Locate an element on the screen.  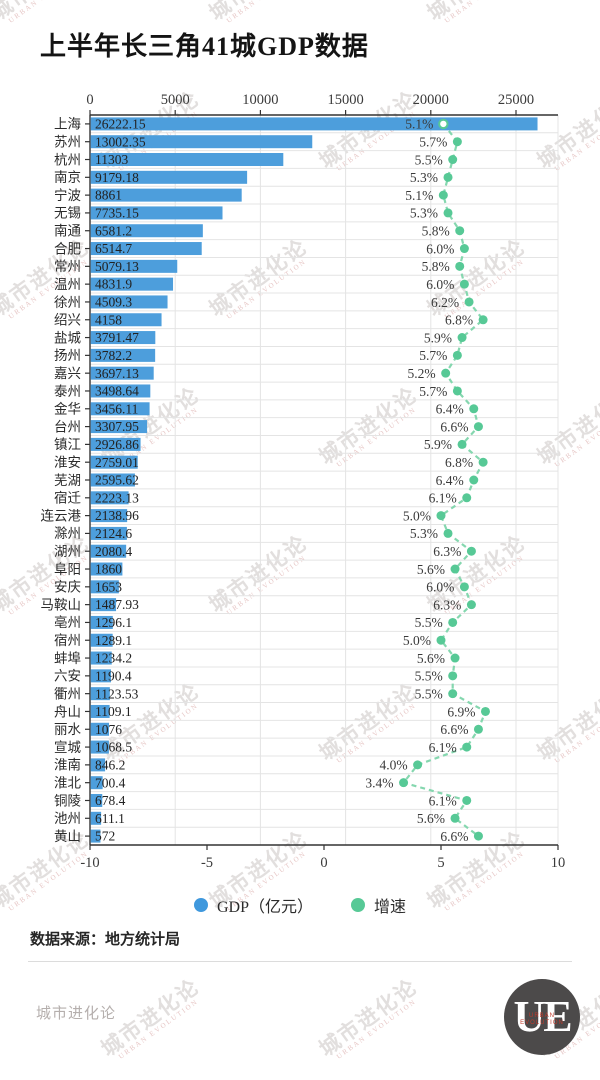
city-label: 南通 is located at coordinates (67, 231).